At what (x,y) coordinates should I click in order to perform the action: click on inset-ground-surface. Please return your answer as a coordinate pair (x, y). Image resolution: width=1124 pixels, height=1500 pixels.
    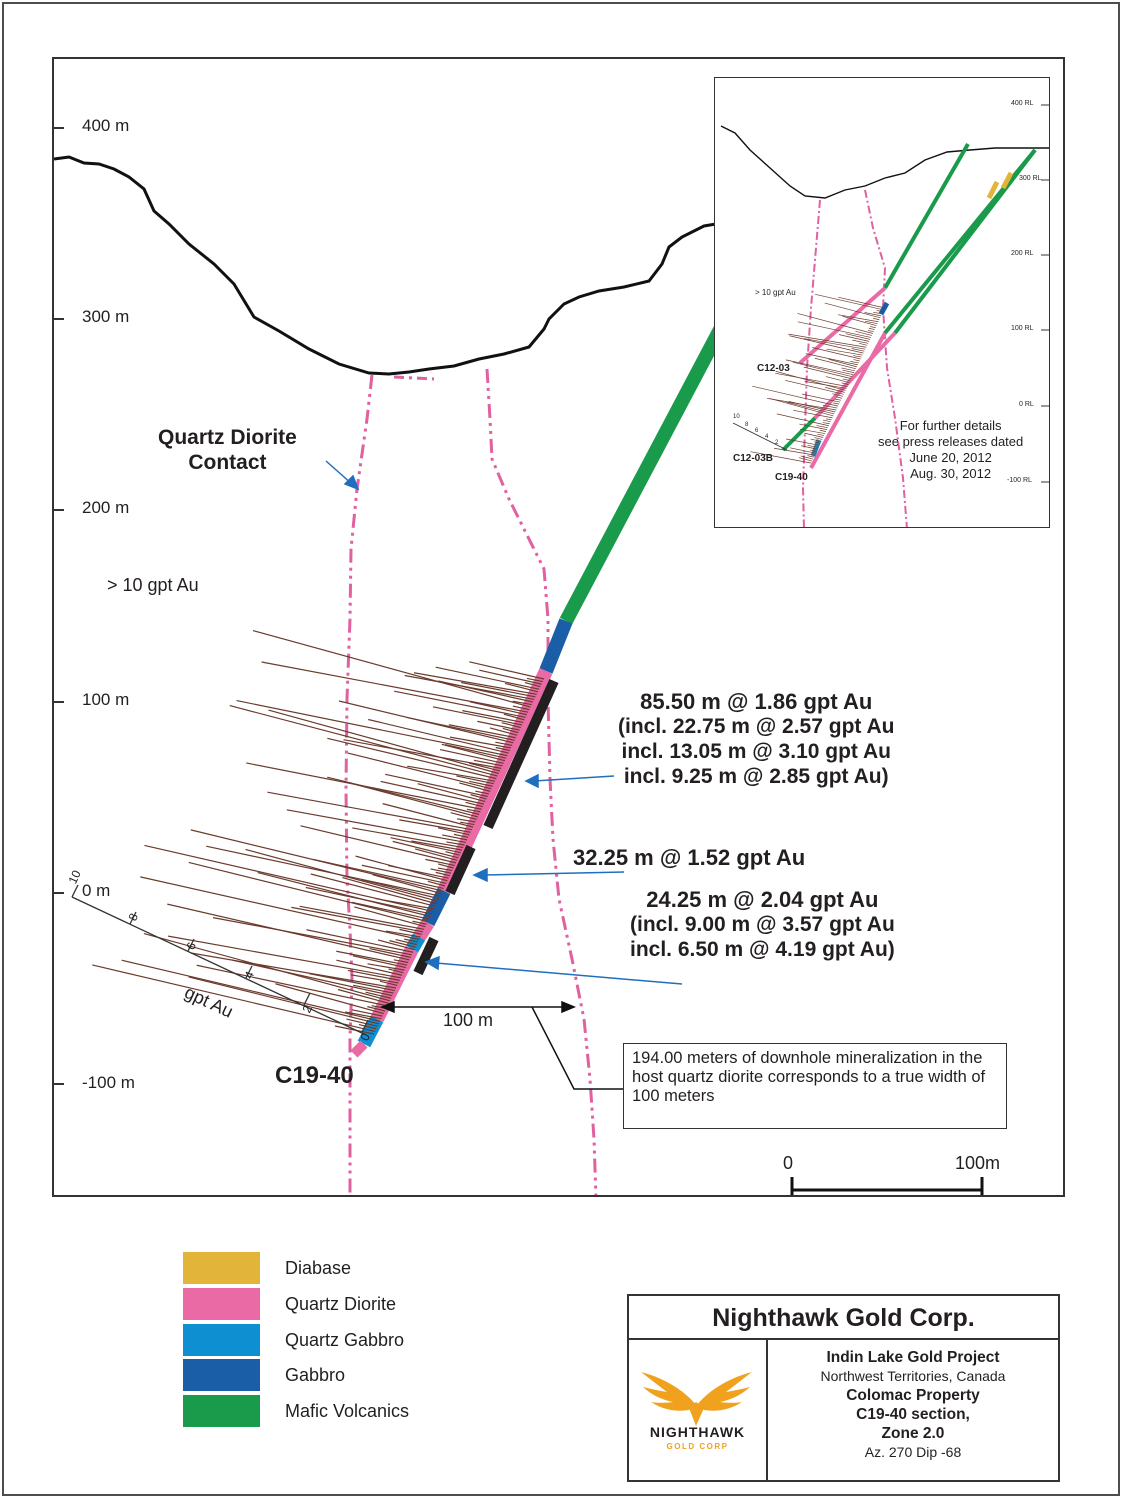
    Looking at the image, I should click on (884, 162).